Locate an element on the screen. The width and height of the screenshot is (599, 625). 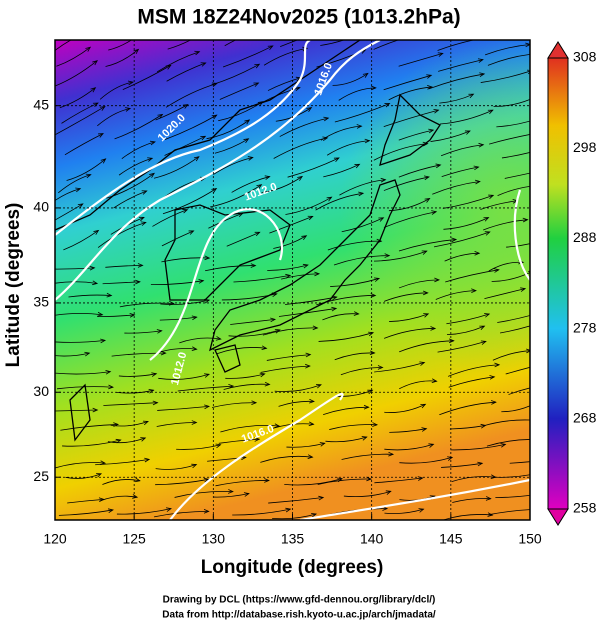
y-tick-label: 25 is located at coordinates (41, 476).